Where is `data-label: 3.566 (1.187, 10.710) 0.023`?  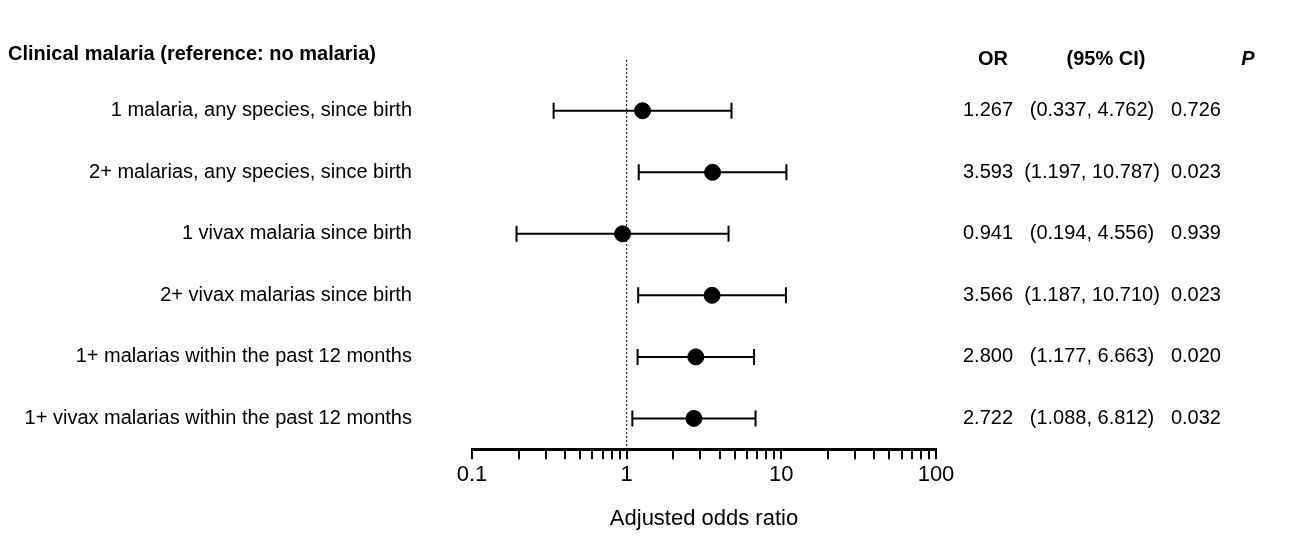
data-label: 3.566 (1.187, 10.710) 0.023 is located at coordinates (1092, 293).